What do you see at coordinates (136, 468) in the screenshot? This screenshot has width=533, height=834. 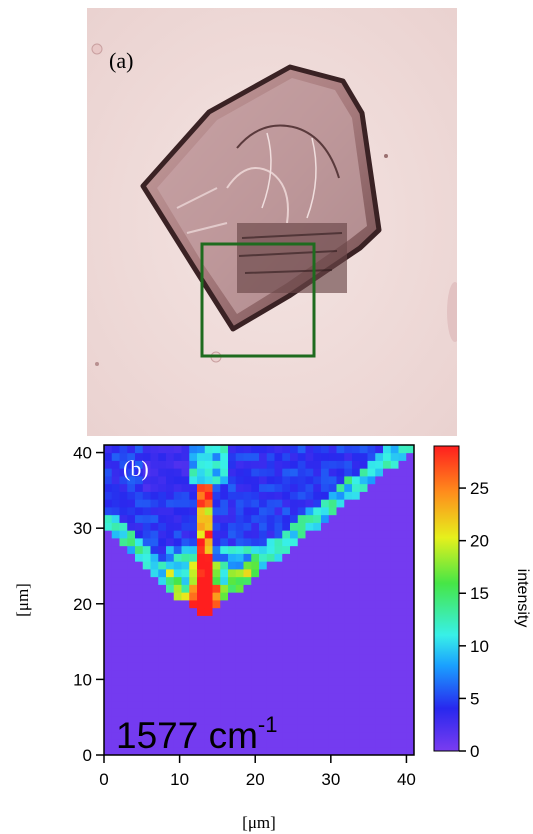 I see `panel-b-label: (b)` at bounding box center [136, 468].